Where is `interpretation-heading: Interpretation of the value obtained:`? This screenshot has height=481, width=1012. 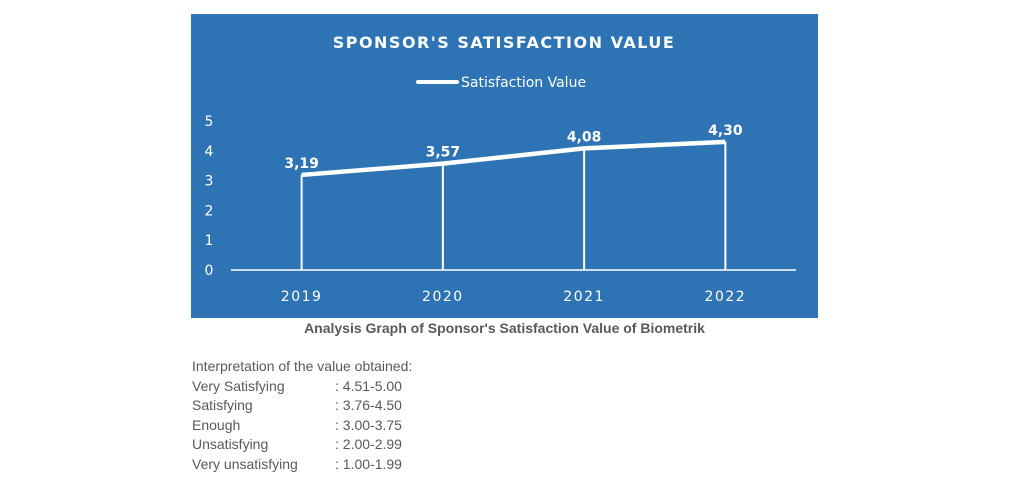
interpretation-heading: Interpretation of the value obtained: is located at coordinates (302, 366).